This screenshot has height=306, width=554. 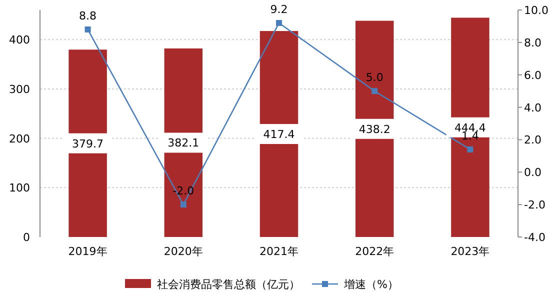 What do you see at coordinates (533, 43) in the screenshot?
I see `y2-tick-label: 8.0` at bounding box center [533, 43].